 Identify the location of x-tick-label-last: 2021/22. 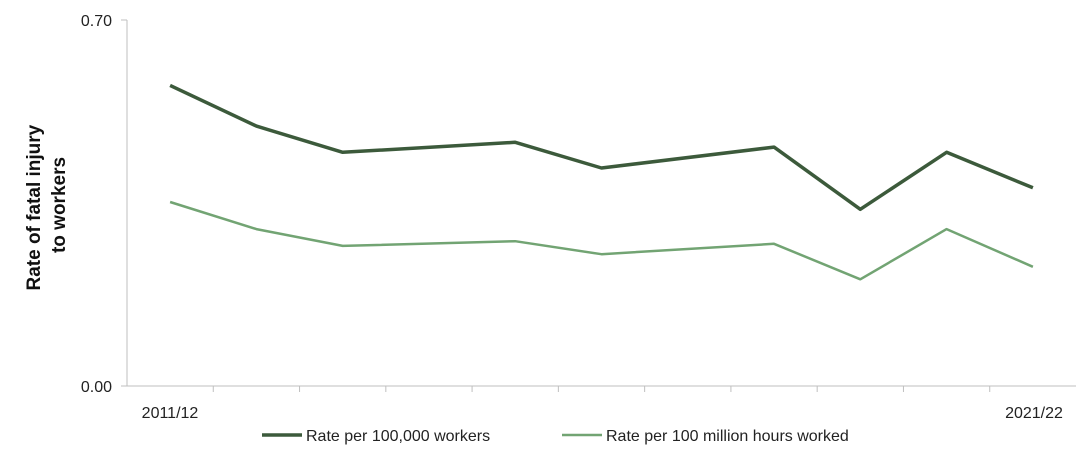
(1034, 413).